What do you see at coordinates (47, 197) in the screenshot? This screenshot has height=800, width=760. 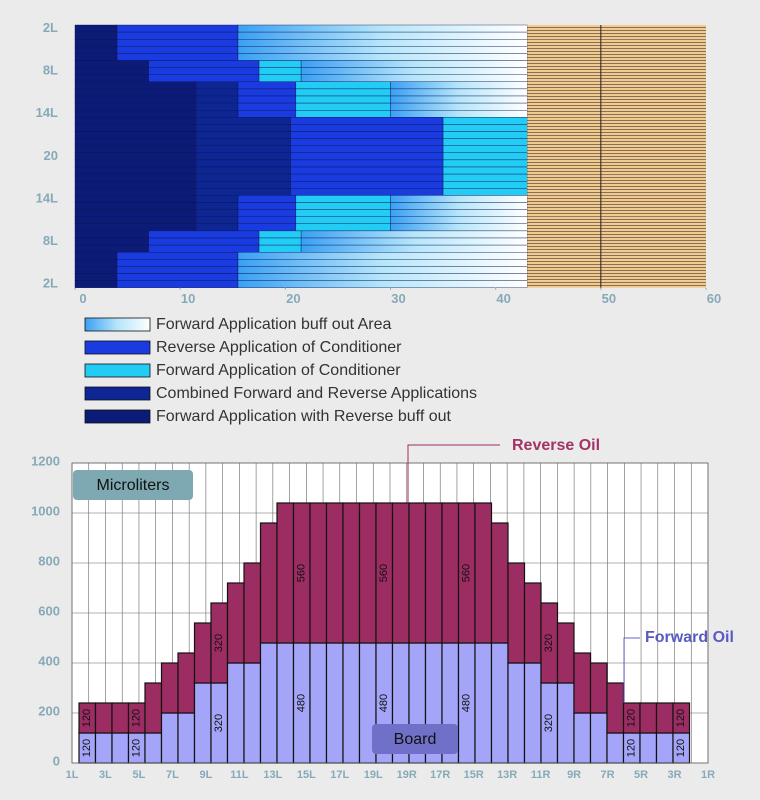 I see `y-tick-label: 14L` at bounding box center [47, 197].